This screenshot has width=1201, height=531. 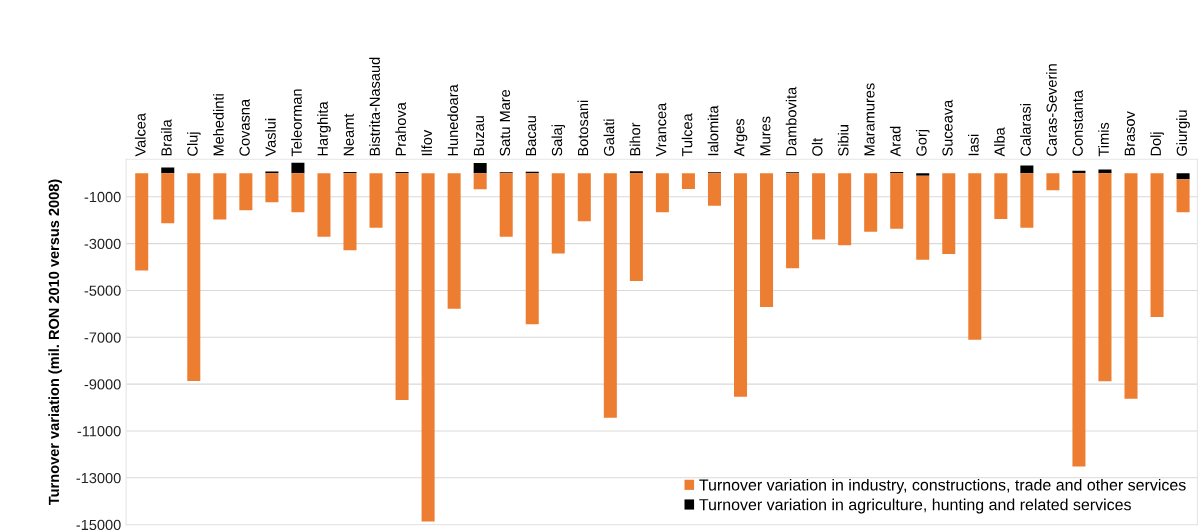 I want to click on x-tick-label: Giurgiu, so click(x=1183, y=133).